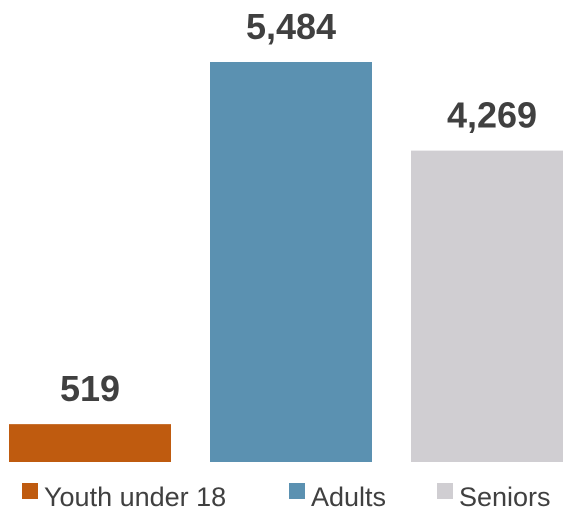 The image size is (563, 511). What do you see at coordinates (492, 115) in the screenshot?
I see `value-label-seniors: 4,269` at bounding box center [492, 115].